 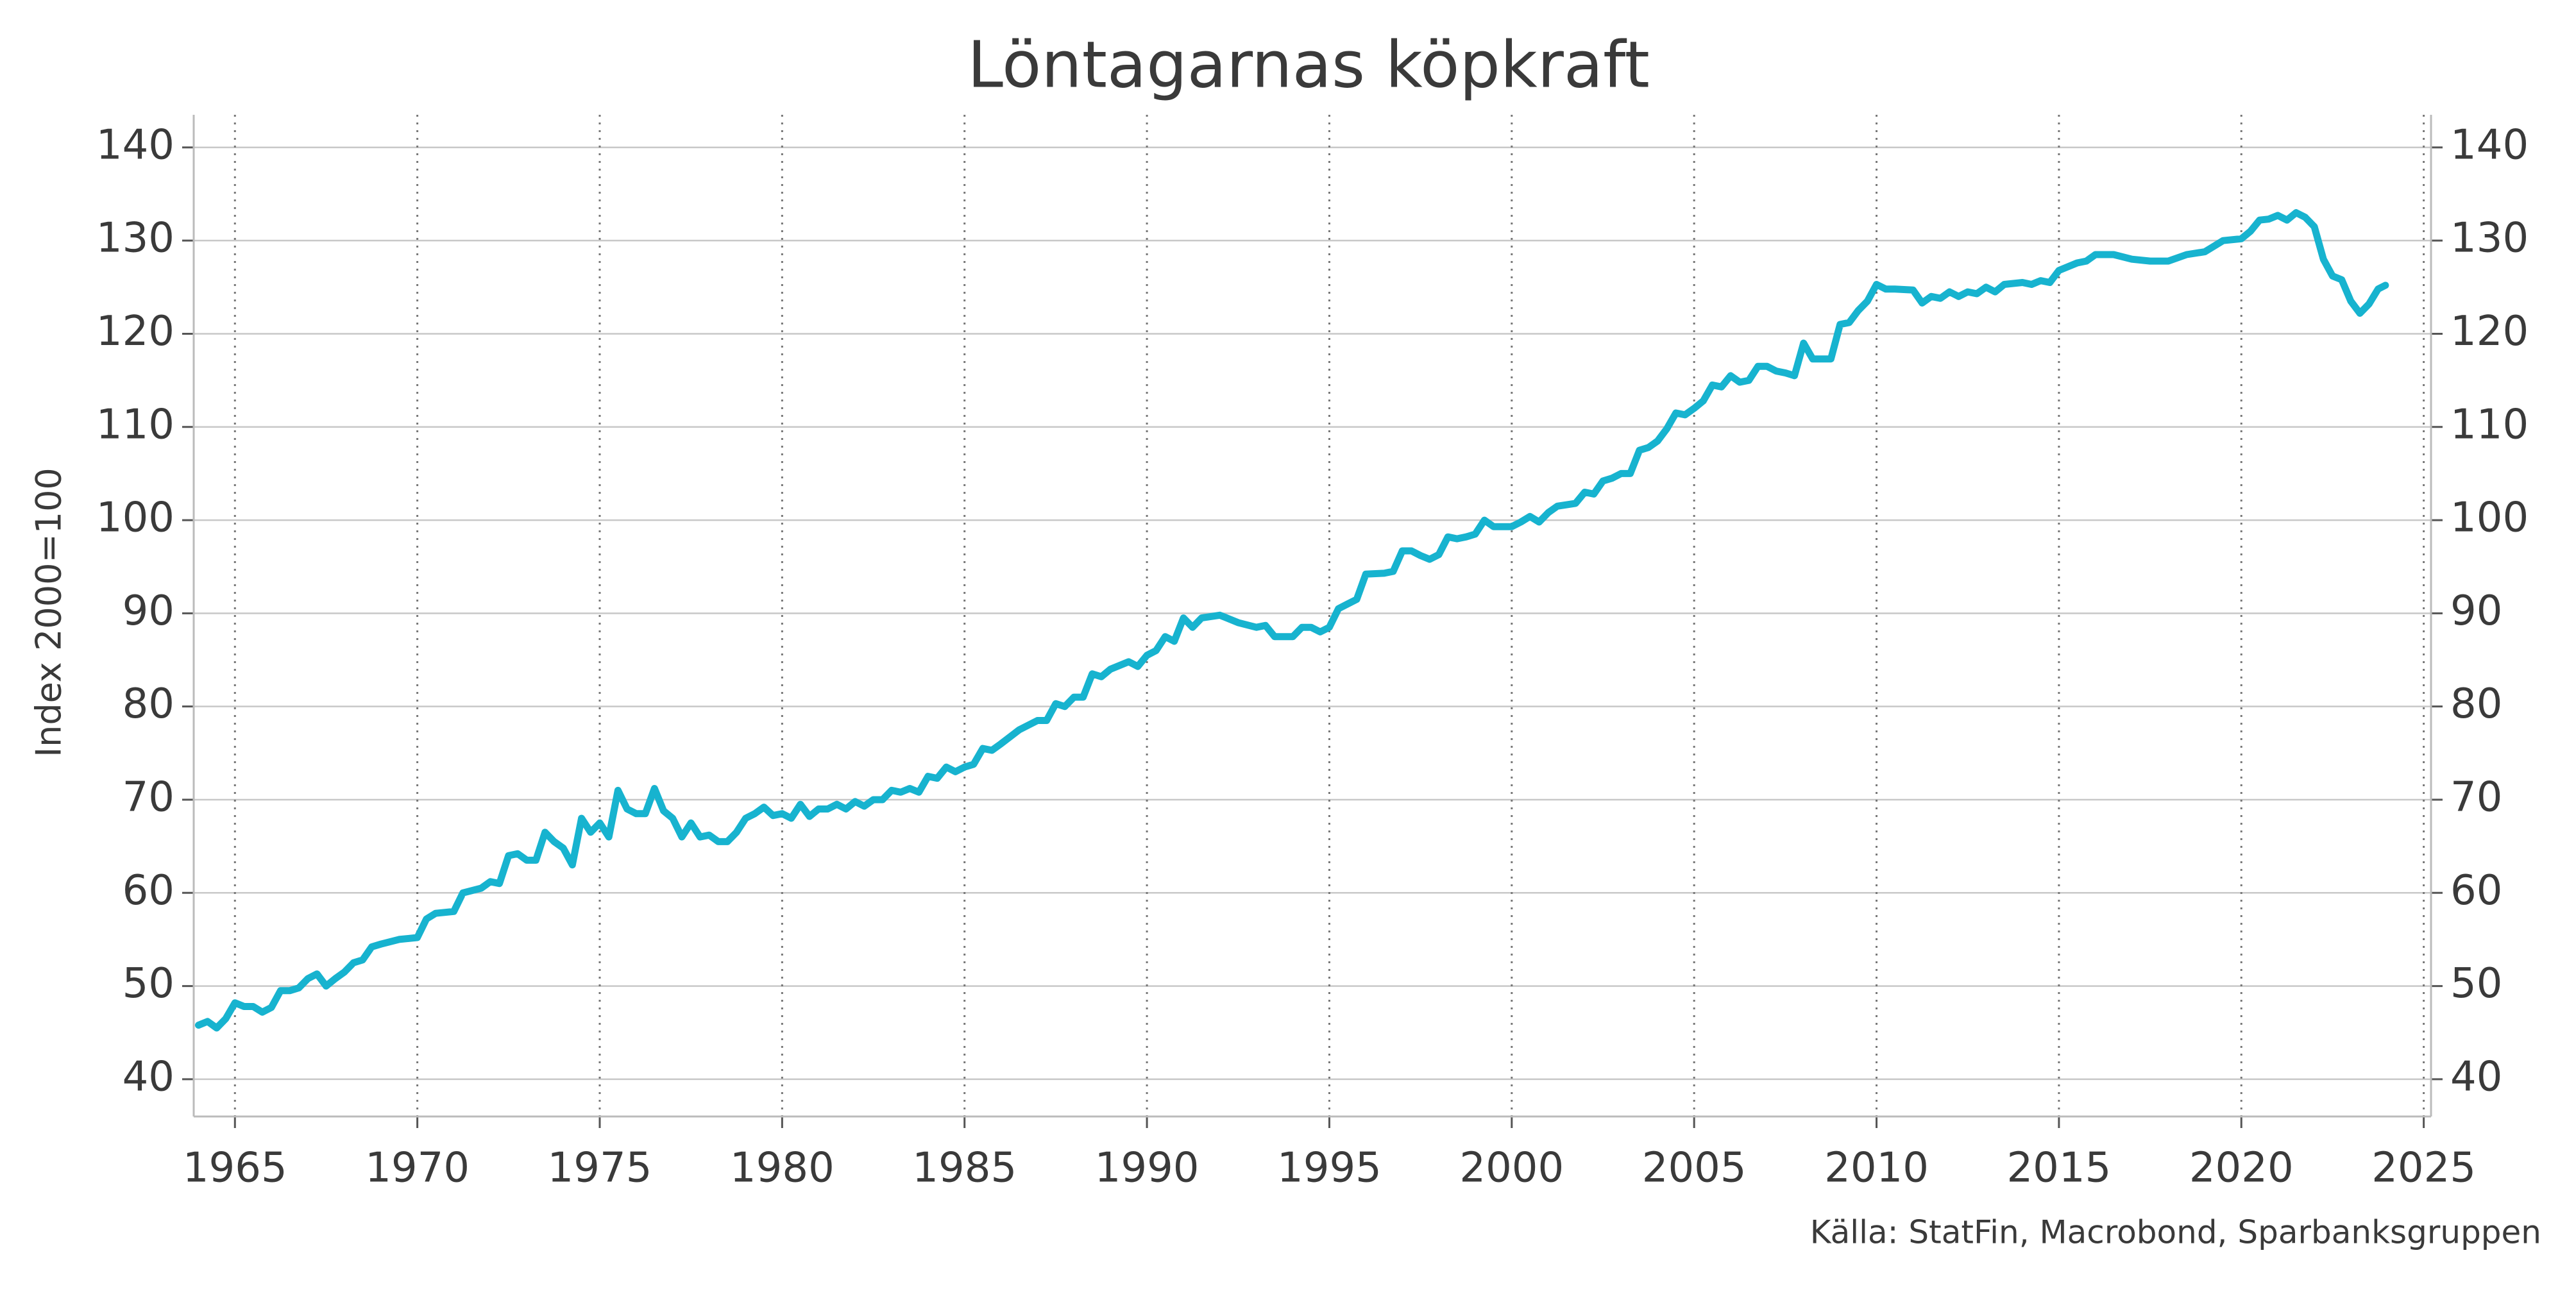 I want to click on y-tick-label: 110, so click(x=135, y=425).